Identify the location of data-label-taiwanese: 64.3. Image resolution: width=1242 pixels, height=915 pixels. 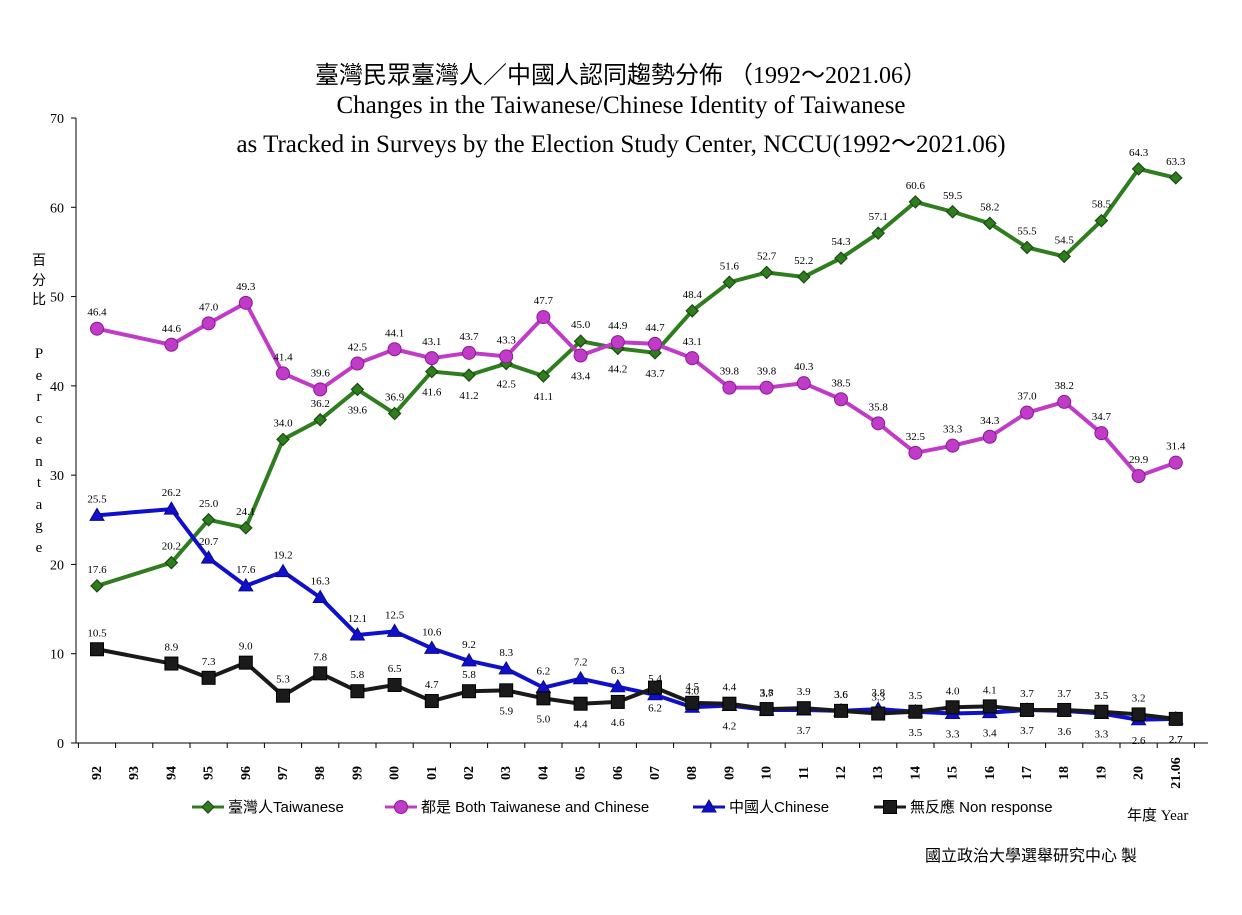
(1139, 153).